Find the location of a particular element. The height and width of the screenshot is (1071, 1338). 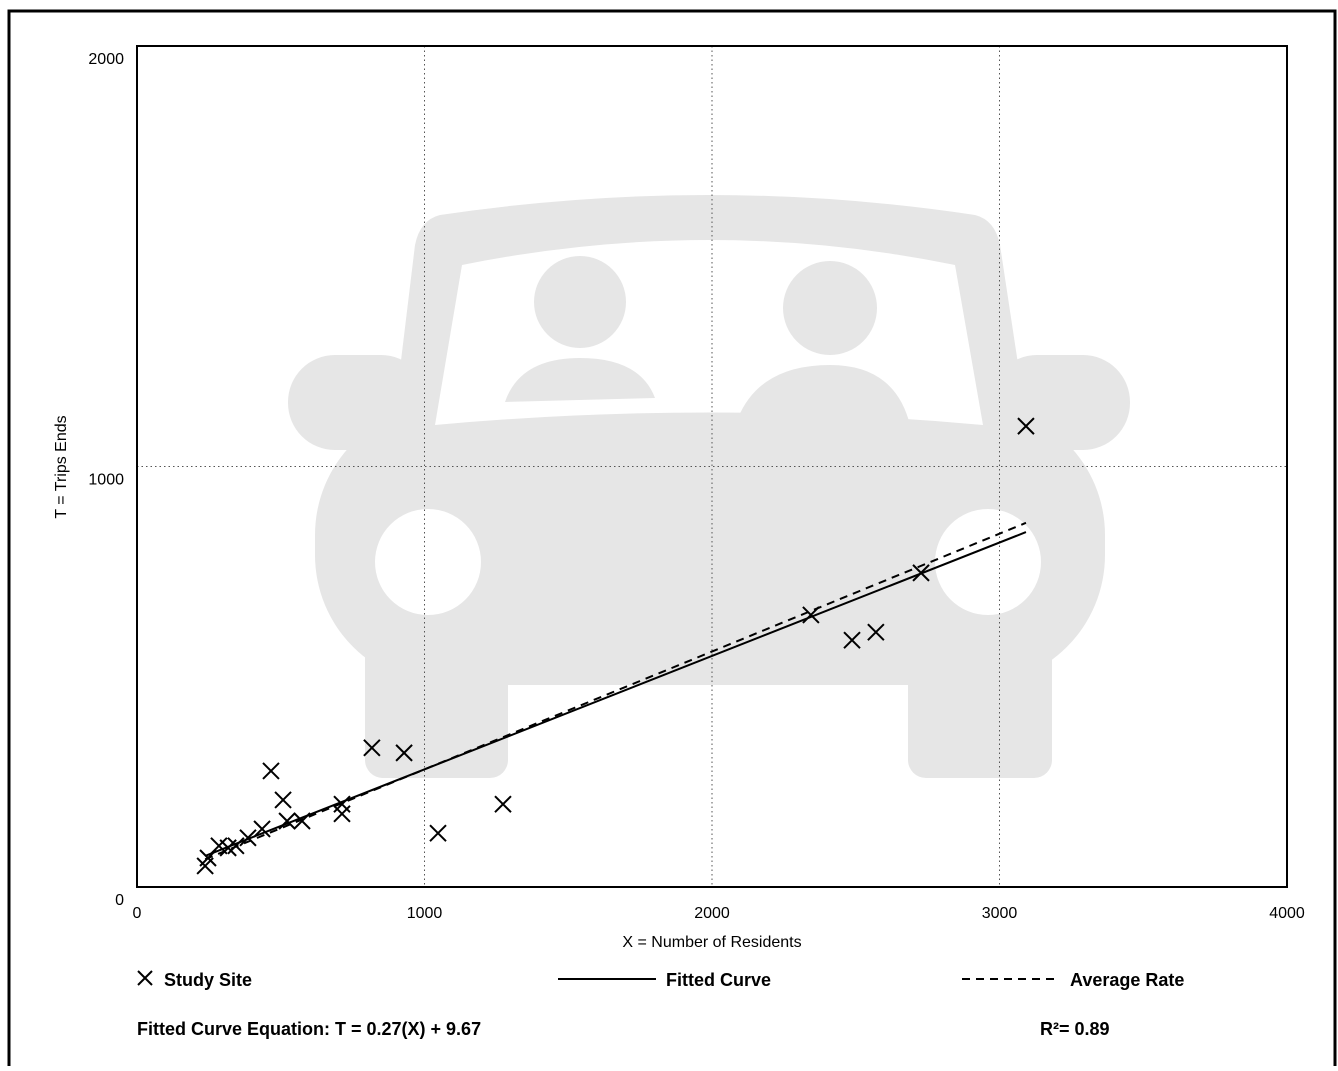

x-tick-label: 2000 is located at coordinates (712, 913).